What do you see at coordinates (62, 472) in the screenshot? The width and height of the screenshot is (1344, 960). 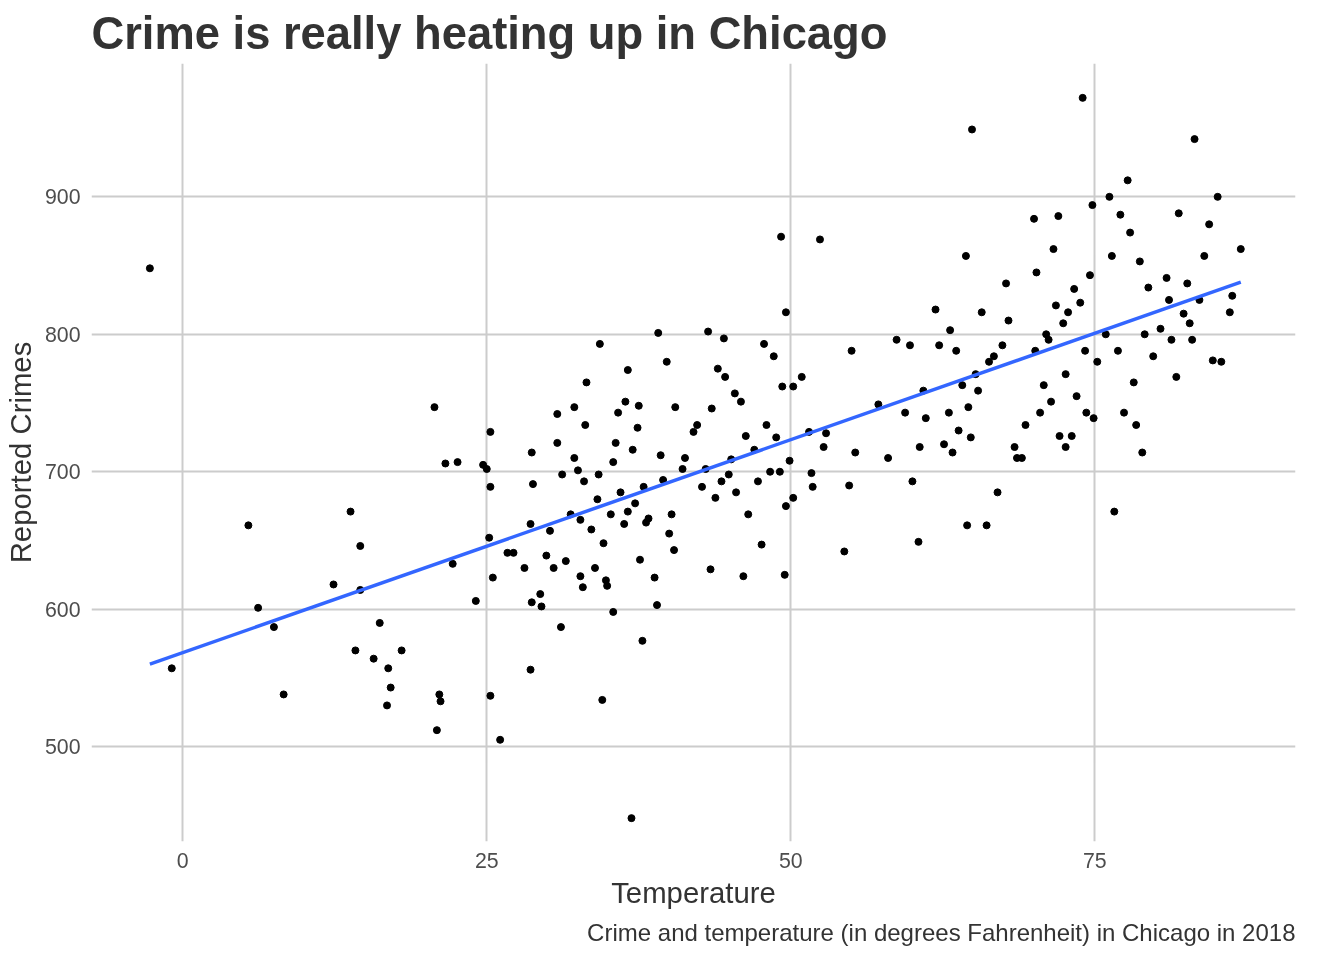 I see `y-tick-label: 700` at bounding box center [62, 472].